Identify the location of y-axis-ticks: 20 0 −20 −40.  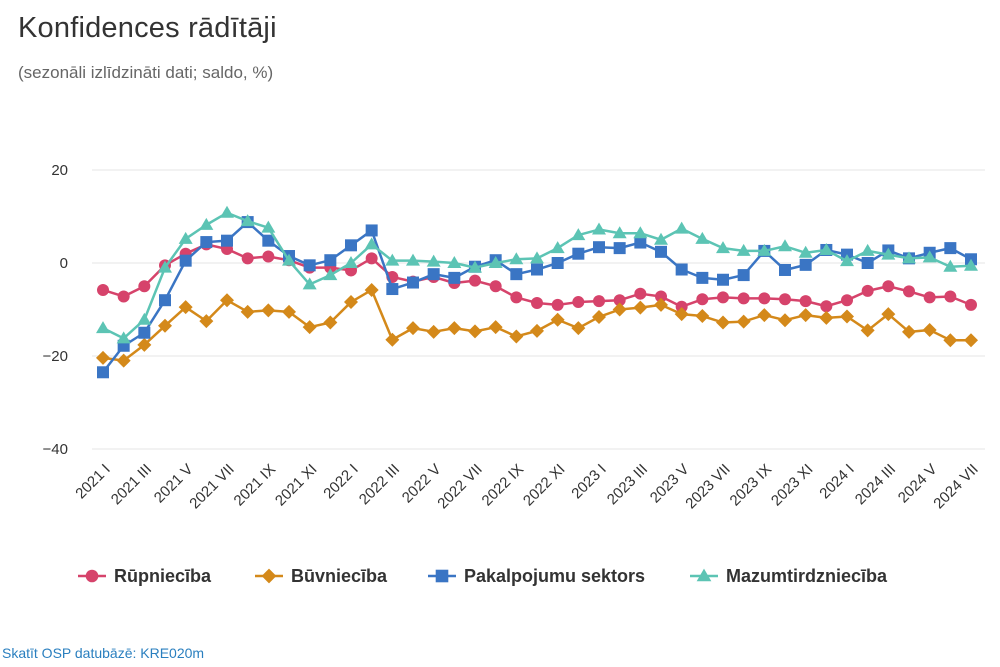
(55, 310).